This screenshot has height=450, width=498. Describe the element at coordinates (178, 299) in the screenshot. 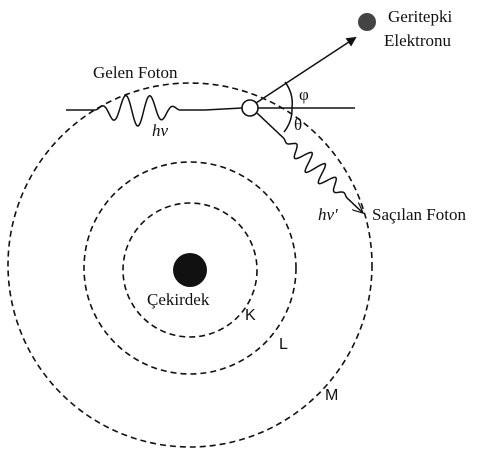

I see `nucleus-label: Çekirdek` at that location.